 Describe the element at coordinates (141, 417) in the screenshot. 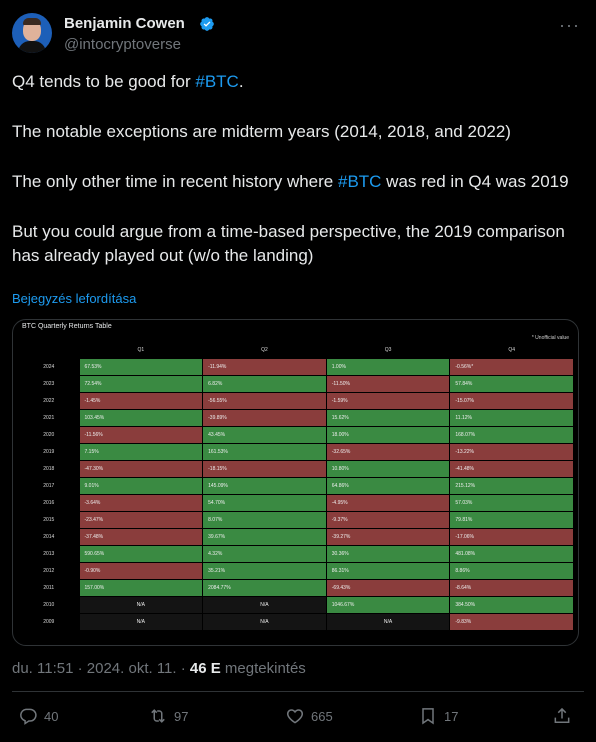

I see `return-cell-q1: 103.45%` at that location.